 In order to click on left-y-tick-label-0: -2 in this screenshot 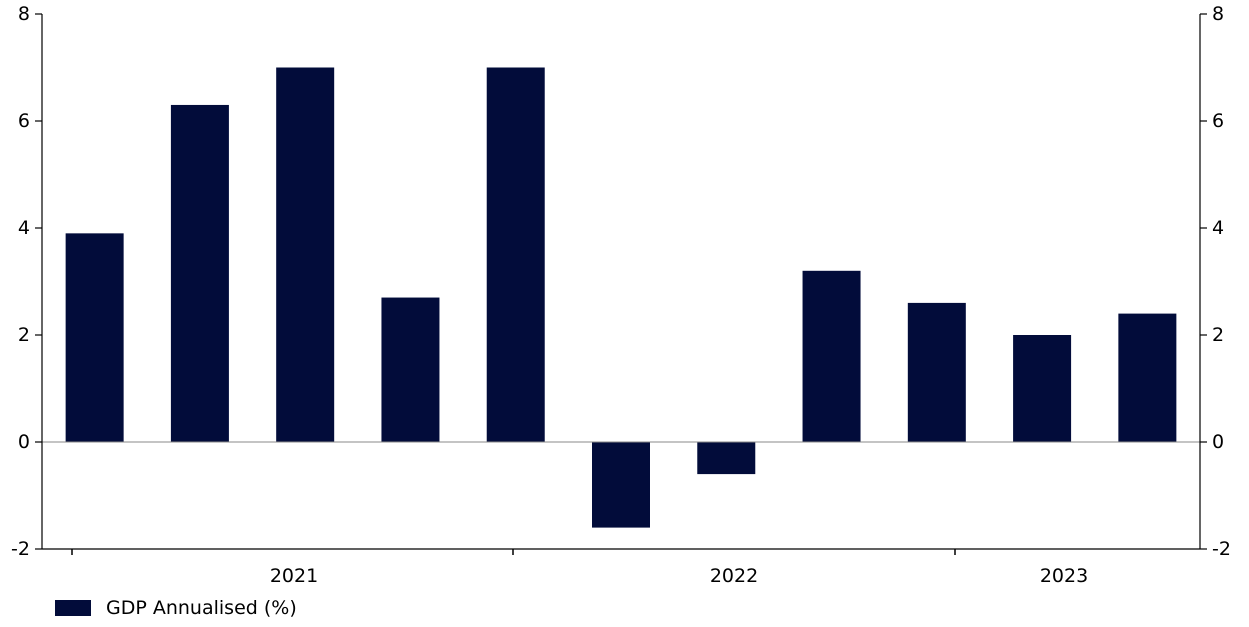, I will do `click(20, 549)`.